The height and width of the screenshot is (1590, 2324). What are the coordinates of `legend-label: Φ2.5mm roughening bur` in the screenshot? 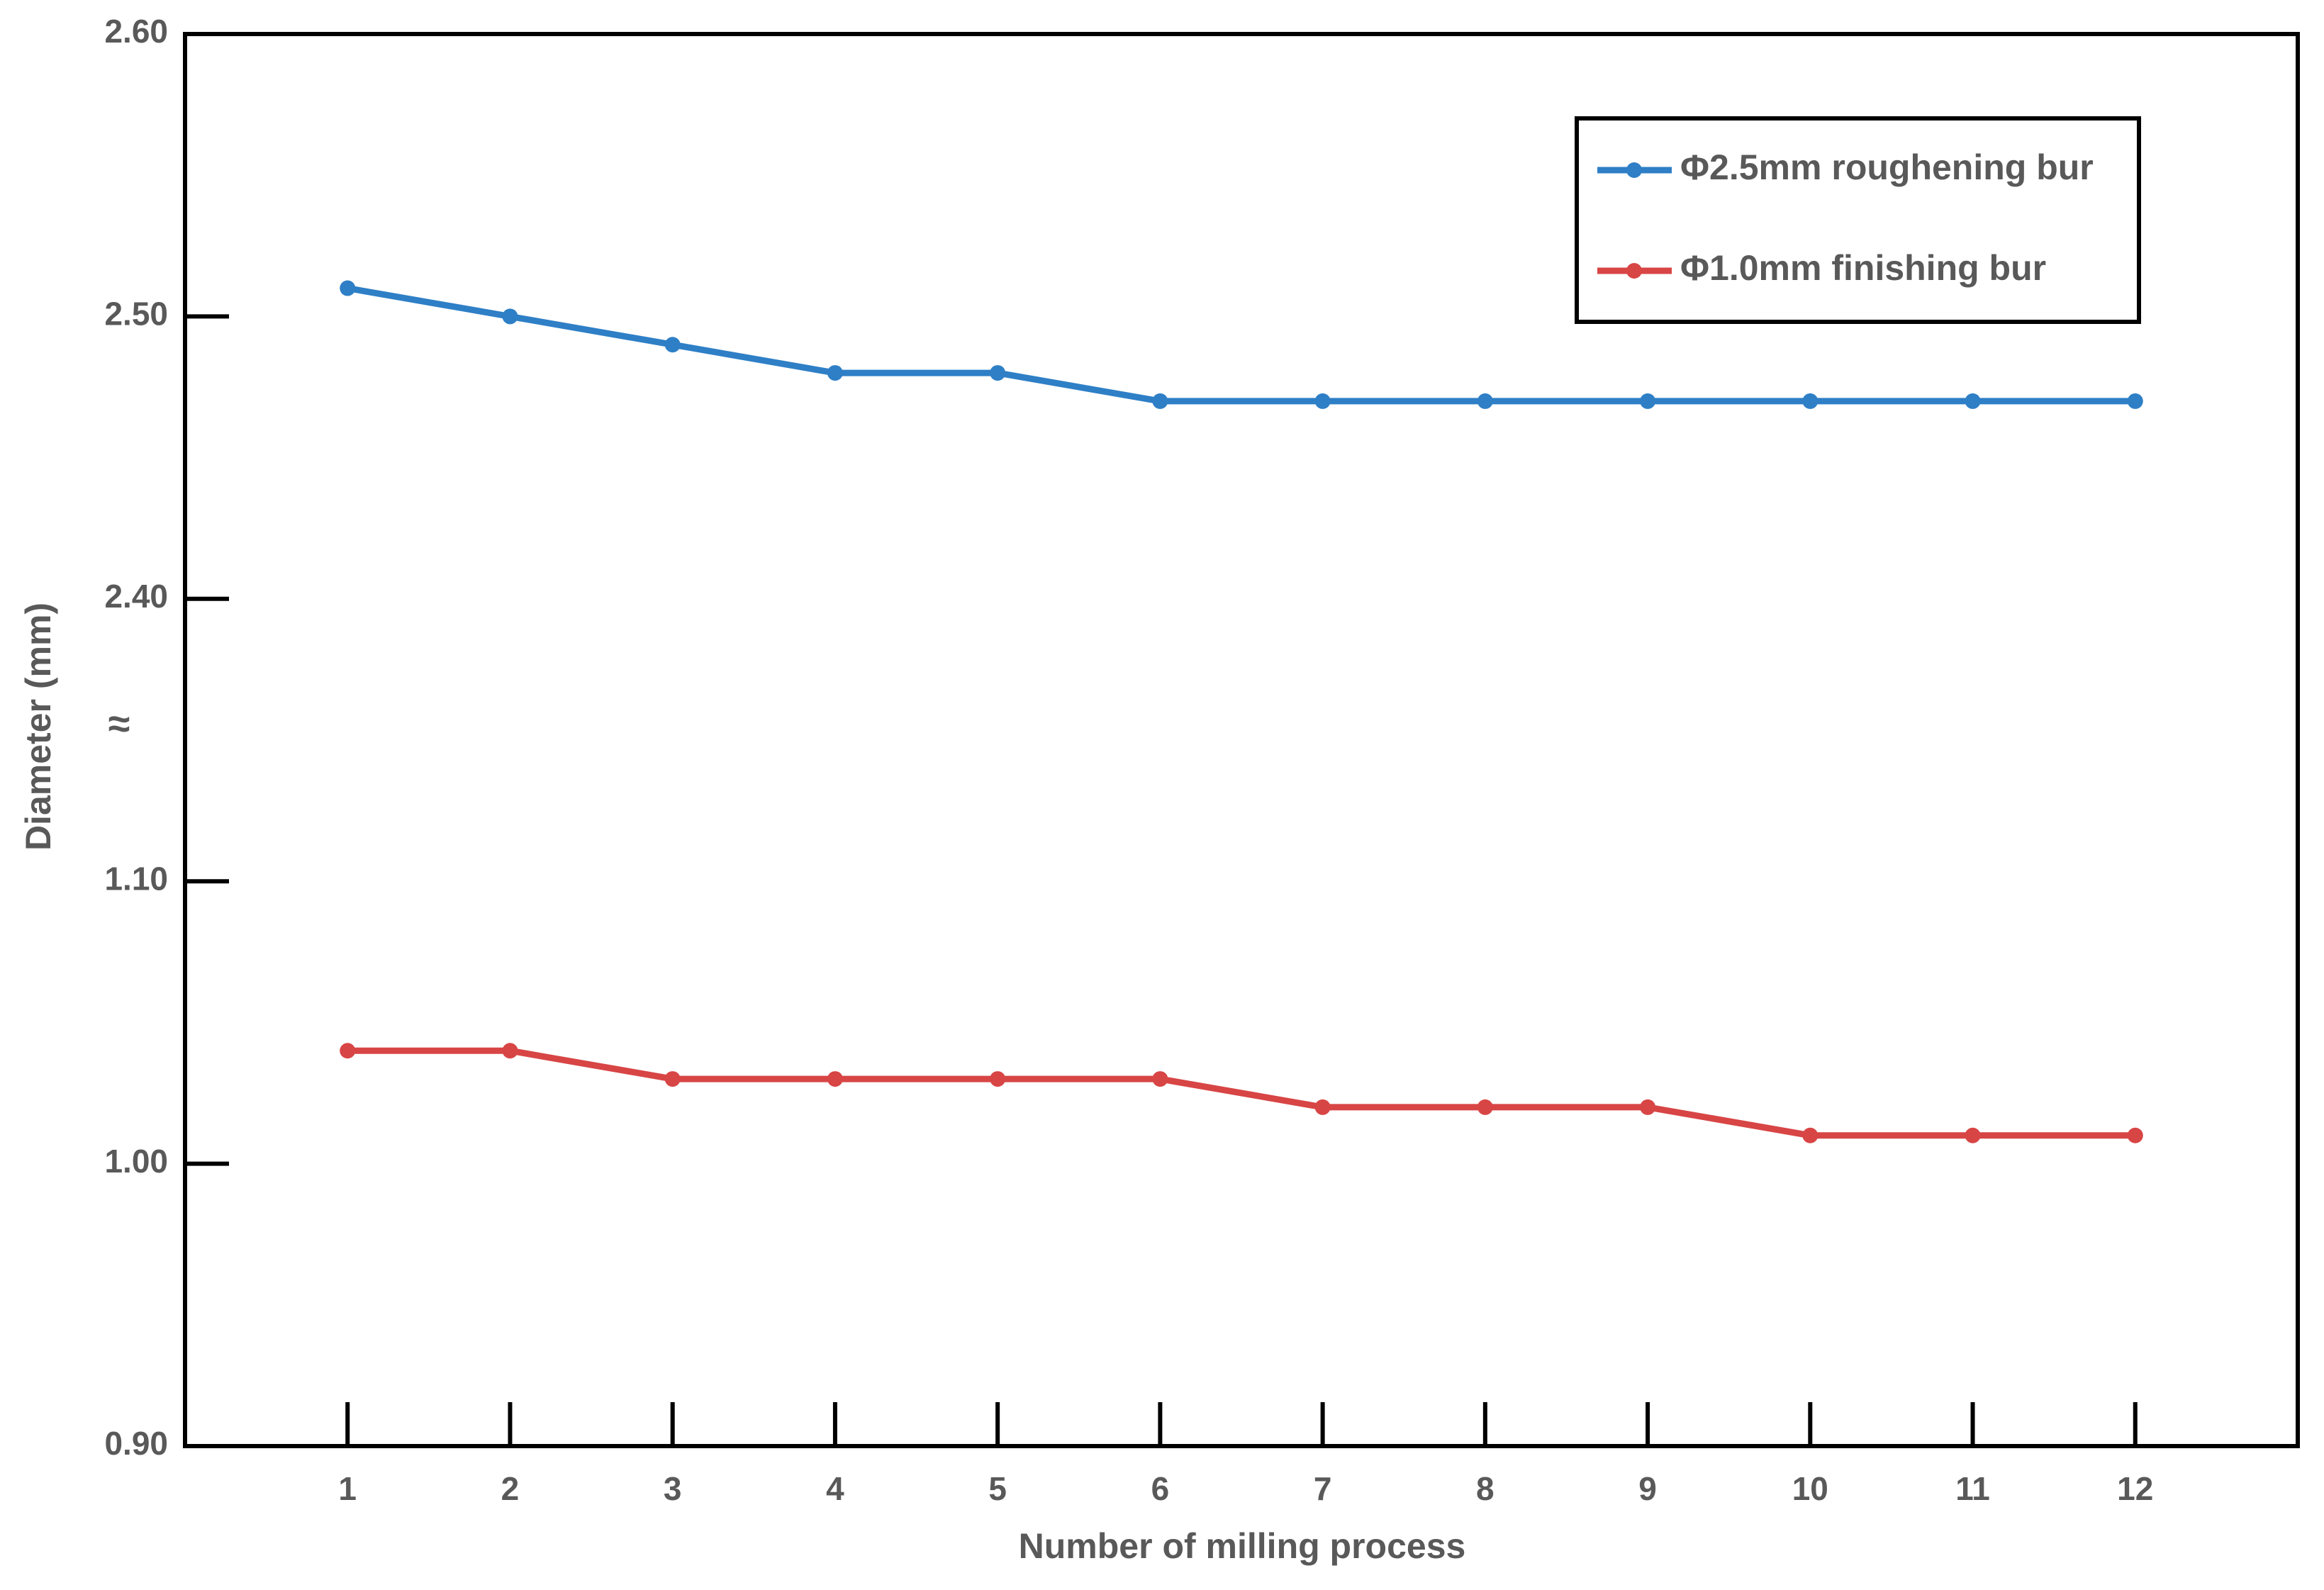 It's located at (1887, 167).